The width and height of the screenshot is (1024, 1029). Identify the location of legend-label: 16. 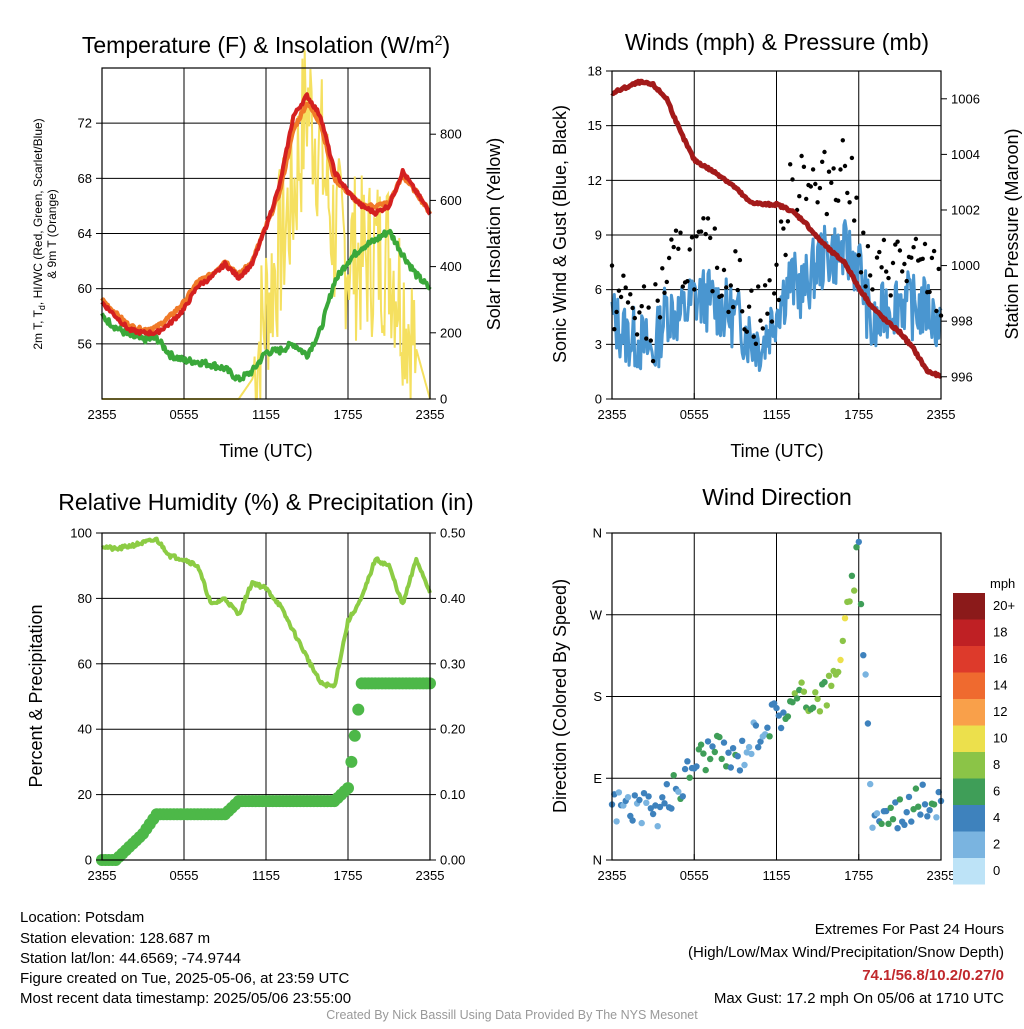
(1000, 658).